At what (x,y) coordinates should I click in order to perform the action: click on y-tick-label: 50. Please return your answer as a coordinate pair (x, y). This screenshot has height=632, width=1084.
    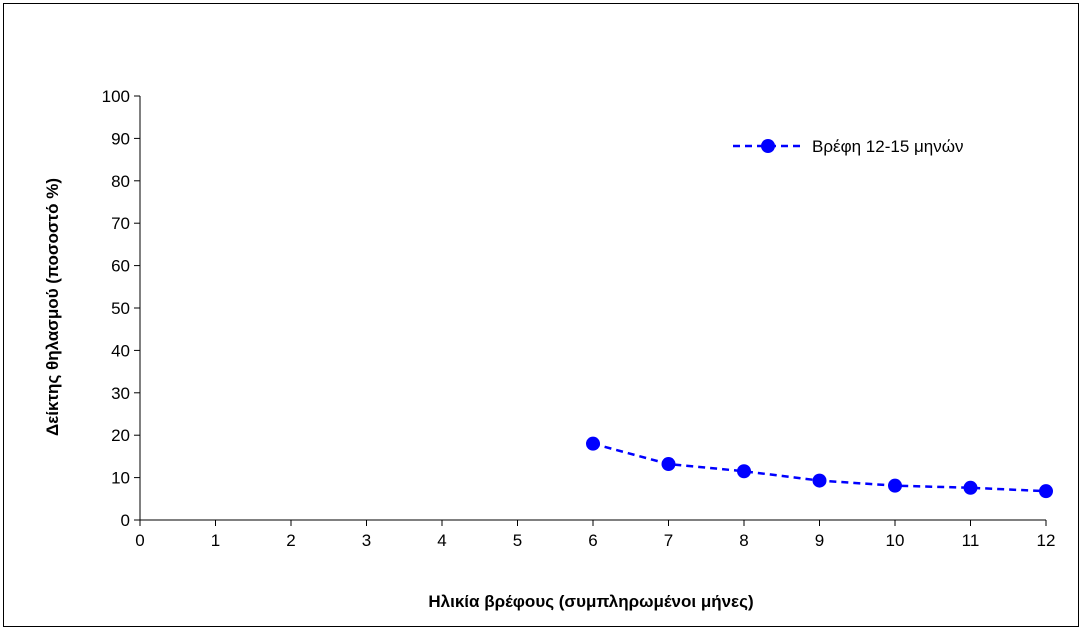
    Looking at the image, I should click on (120, 308).